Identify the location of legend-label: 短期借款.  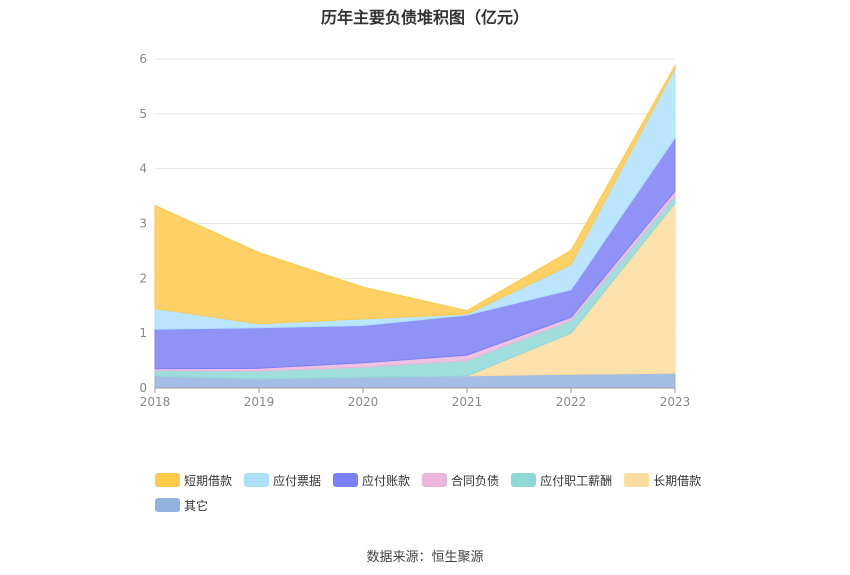
(208, 480).